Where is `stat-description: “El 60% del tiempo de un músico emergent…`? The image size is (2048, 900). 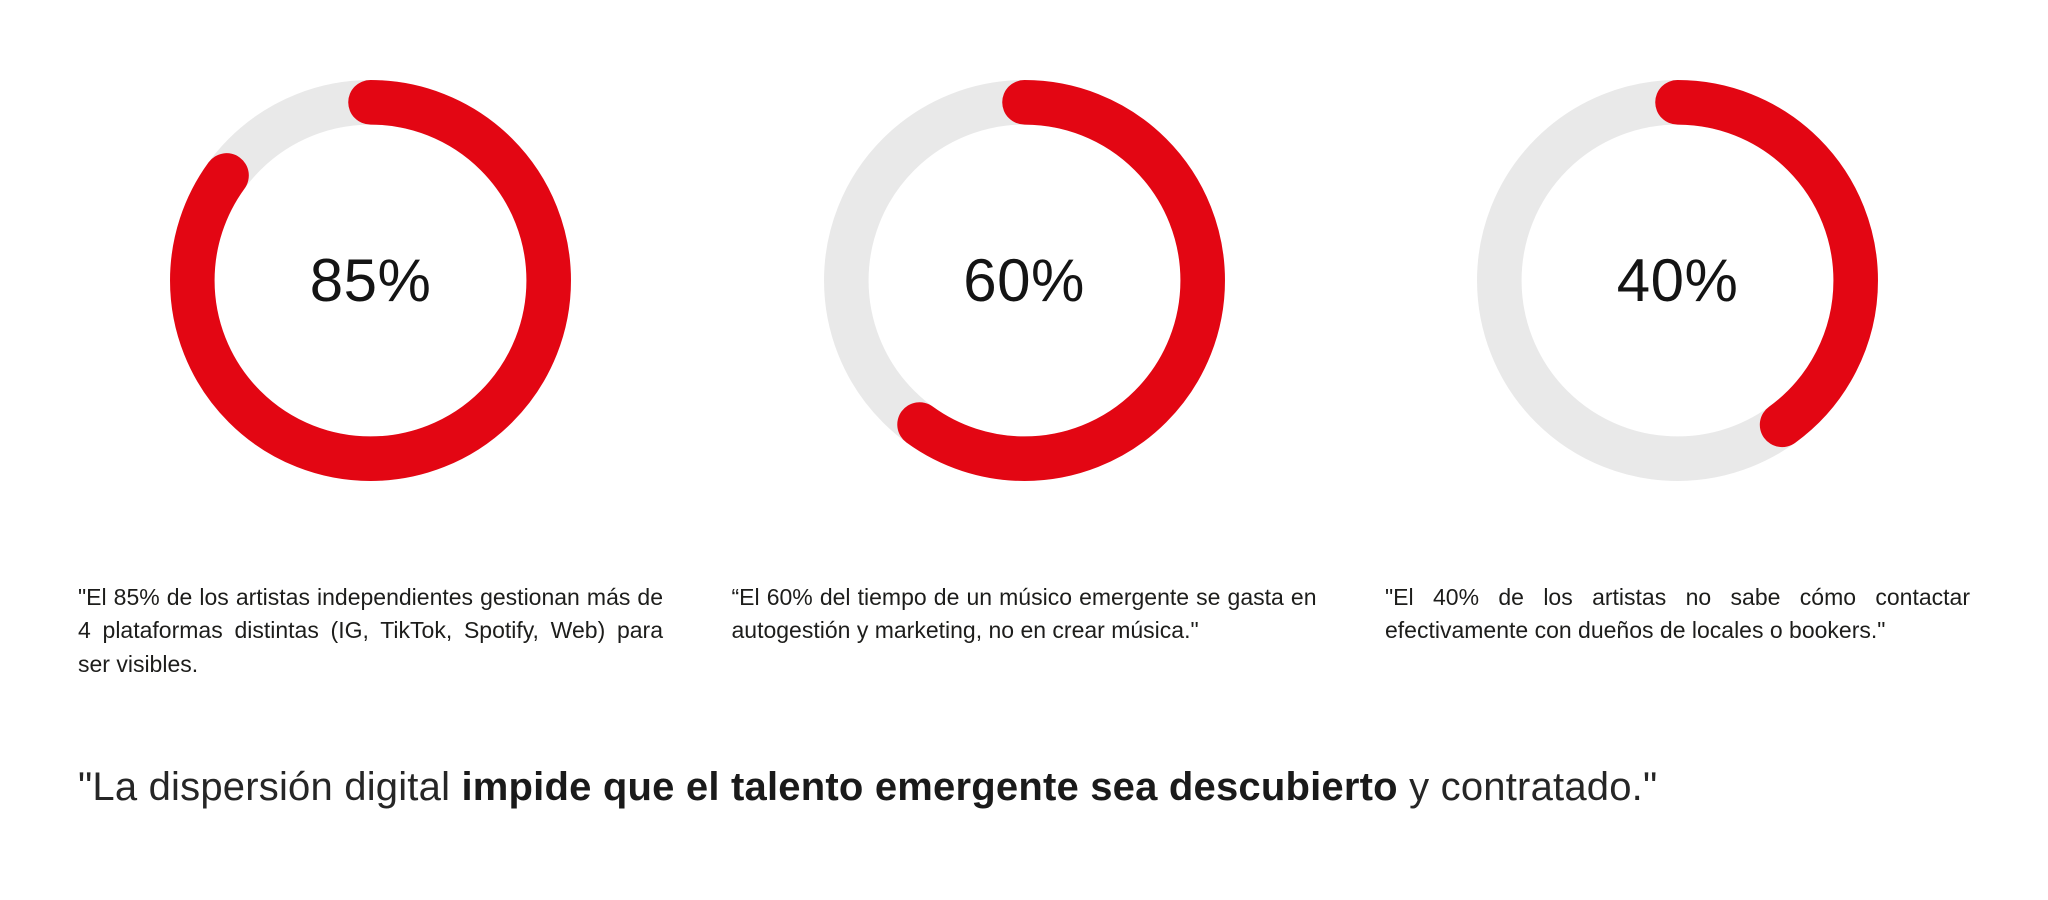
stat-description: “El 60% del tiempo de un músico emergent… is located at coordinates (1024, 614).